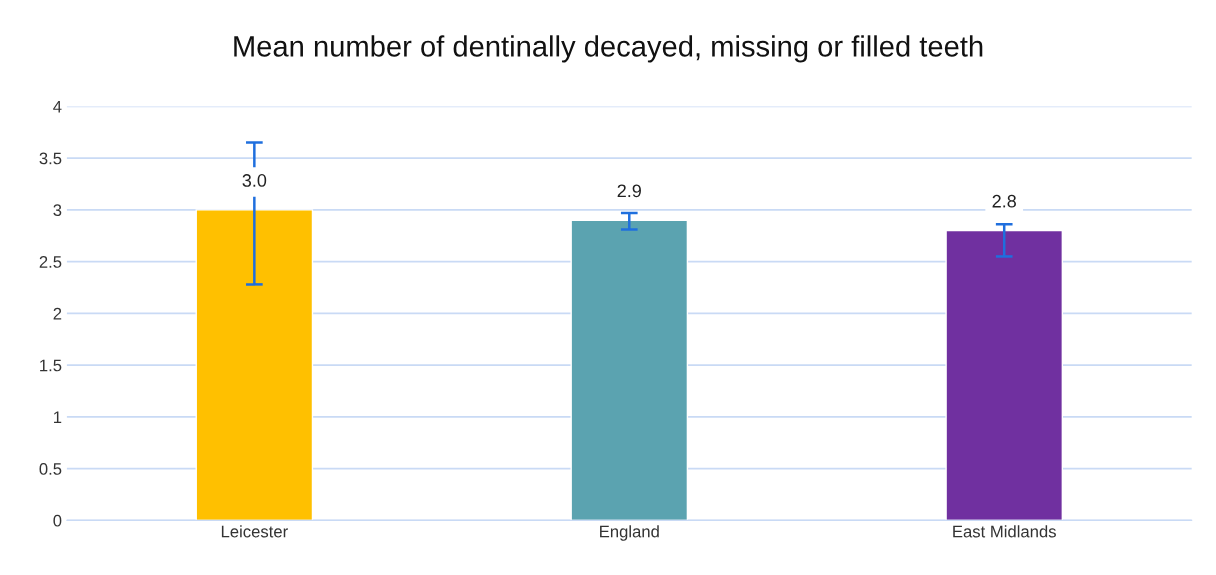 This screenshot has width=1216, height=575. What do you see at coordinates (57, 520) in the screenshot?
I see `y-tick-label: 0` at bounding box center [57, 520].